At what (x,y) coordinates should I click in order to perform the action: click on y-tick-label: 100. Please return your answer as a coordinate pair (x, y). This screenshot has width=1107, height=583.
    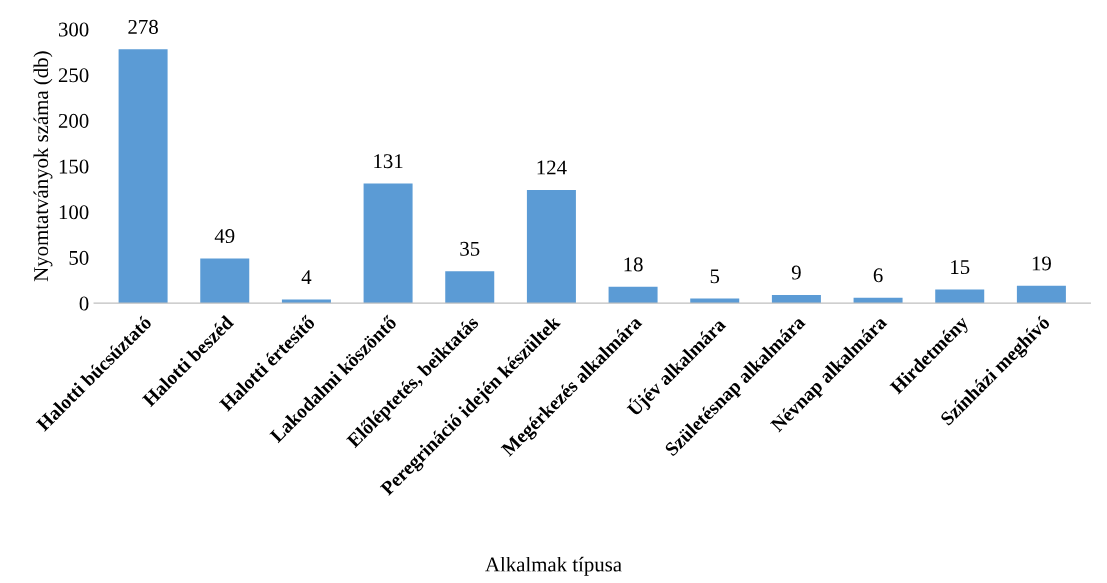
    Looking at the image, I should click on (74, 212).